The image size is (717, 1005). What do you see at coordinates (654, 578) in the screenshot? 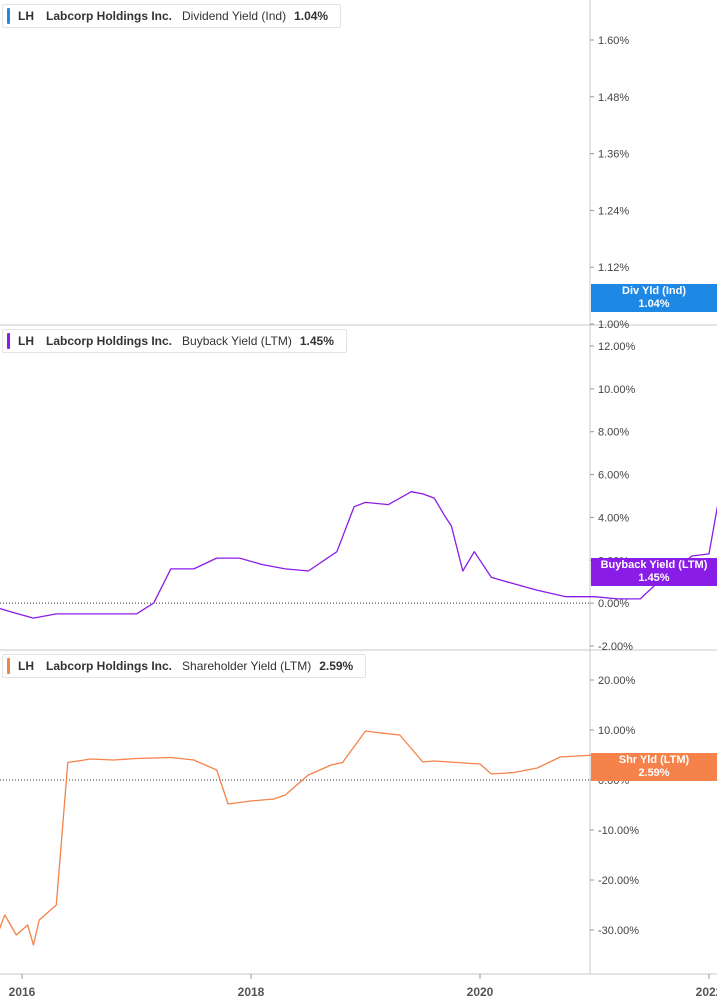
I see `callout-value: 1.45%` at bounding box center [654, 578].